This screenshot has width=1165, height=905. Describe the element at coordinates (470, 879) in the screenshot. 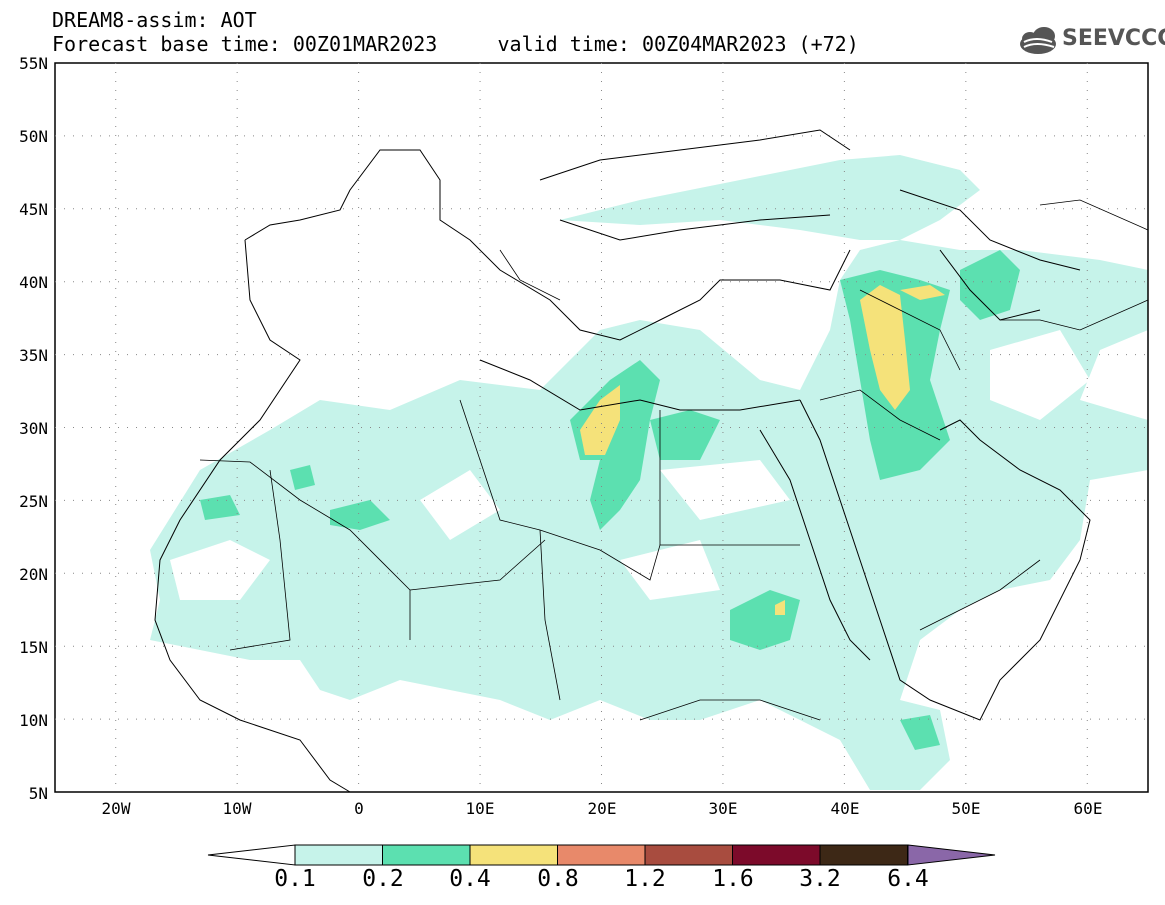

I see `colorbar-label: 0.4` at that location.